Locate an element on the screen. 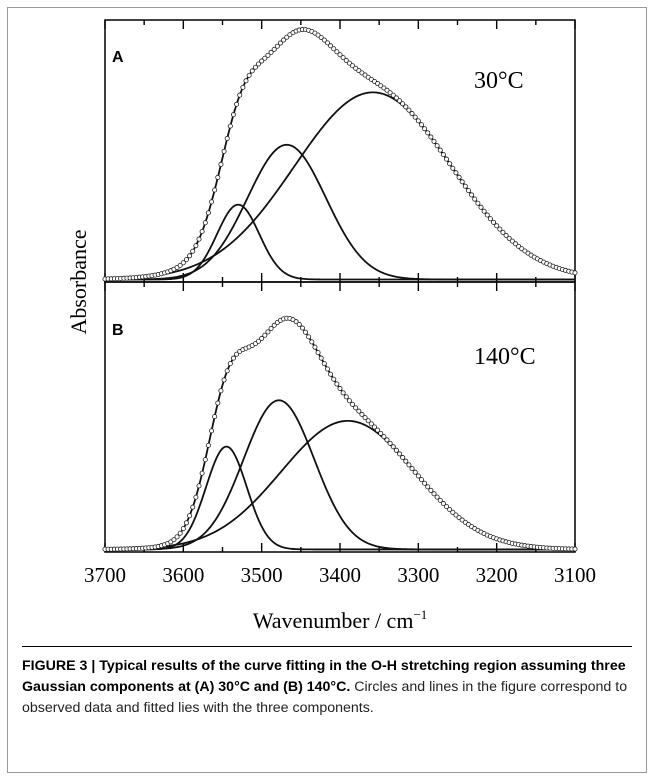  x-tick-label: 3500 is located at coordinates (262, 575).